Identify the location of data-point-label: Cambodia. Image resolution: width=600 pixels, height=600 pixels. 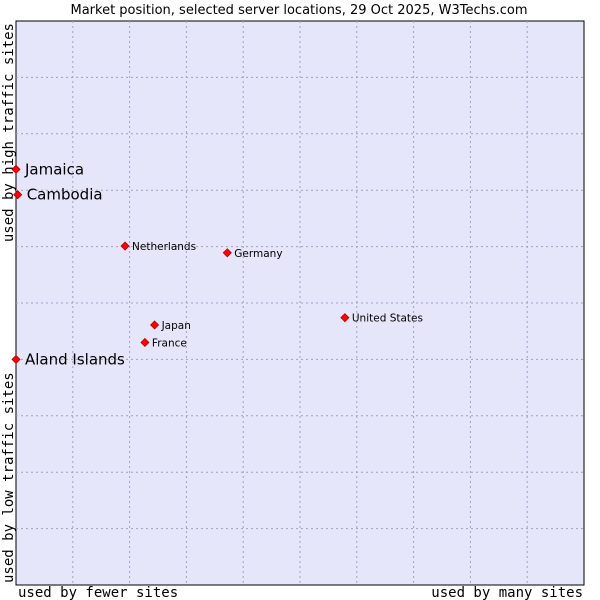
(65, 195).